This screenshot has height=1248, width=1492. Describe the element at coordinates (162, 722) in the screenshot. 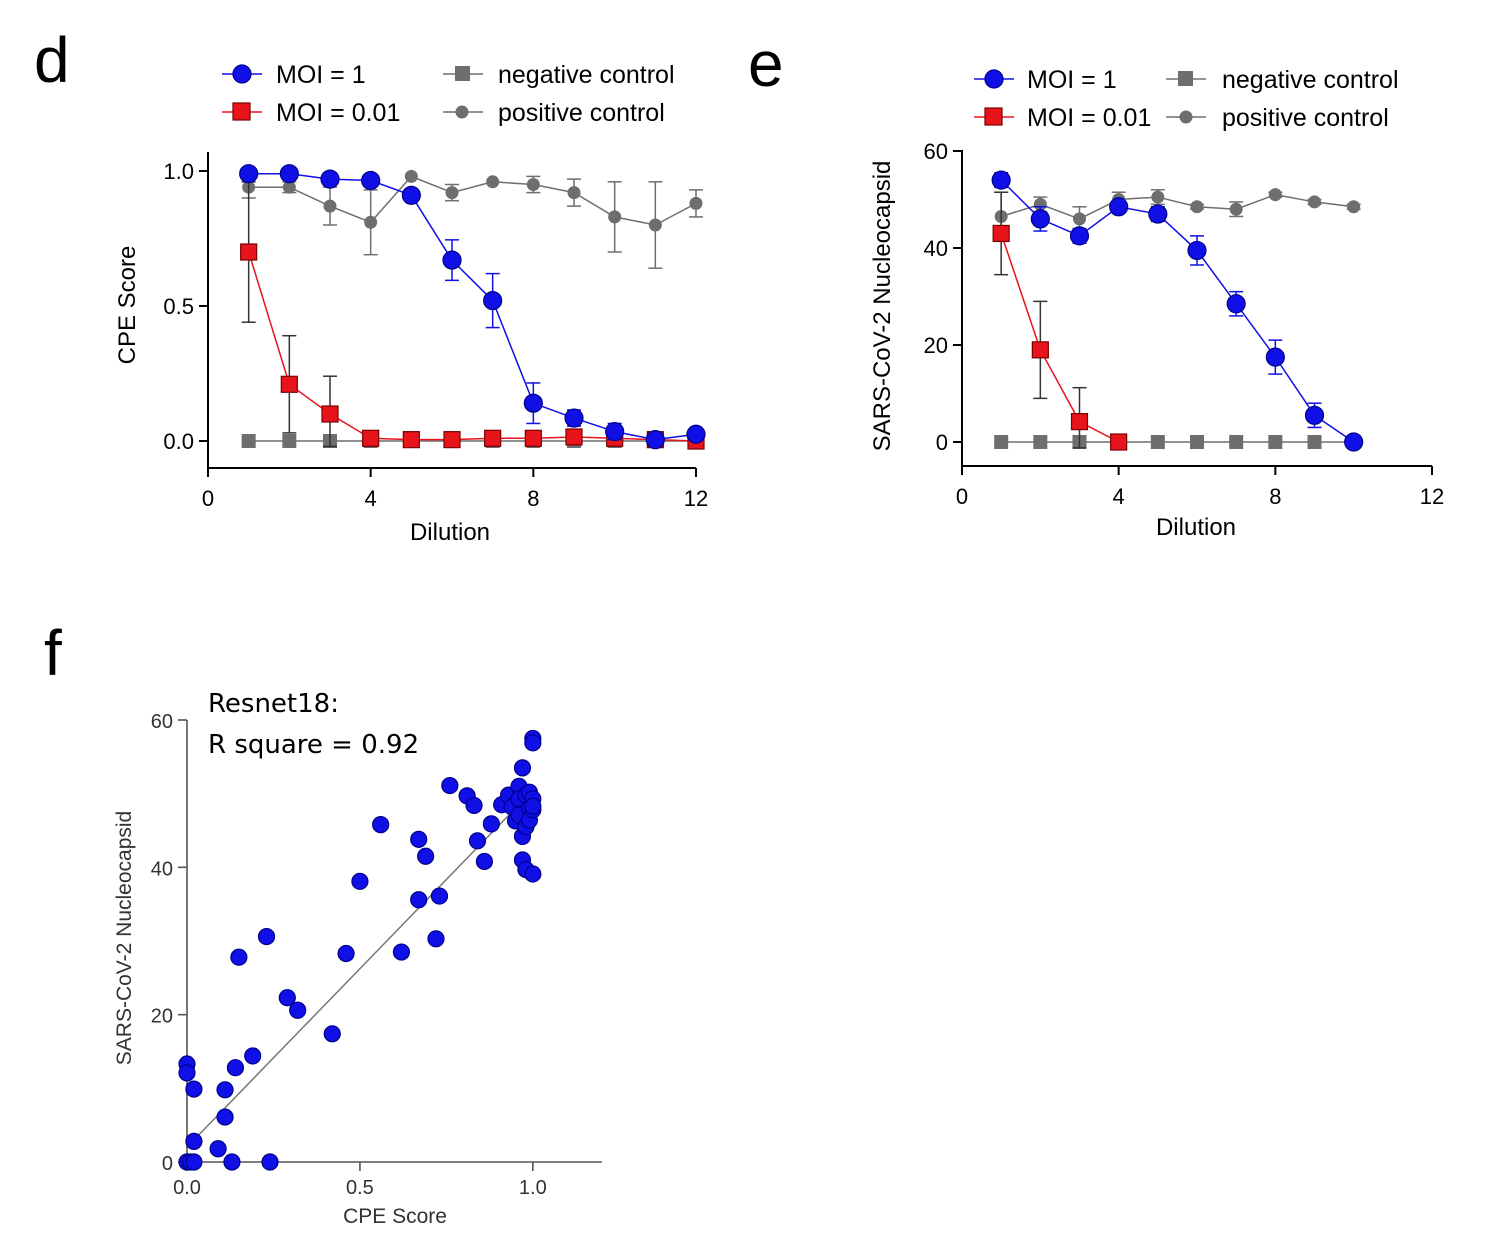

I see `y-tick-label-f: 60` at that location.